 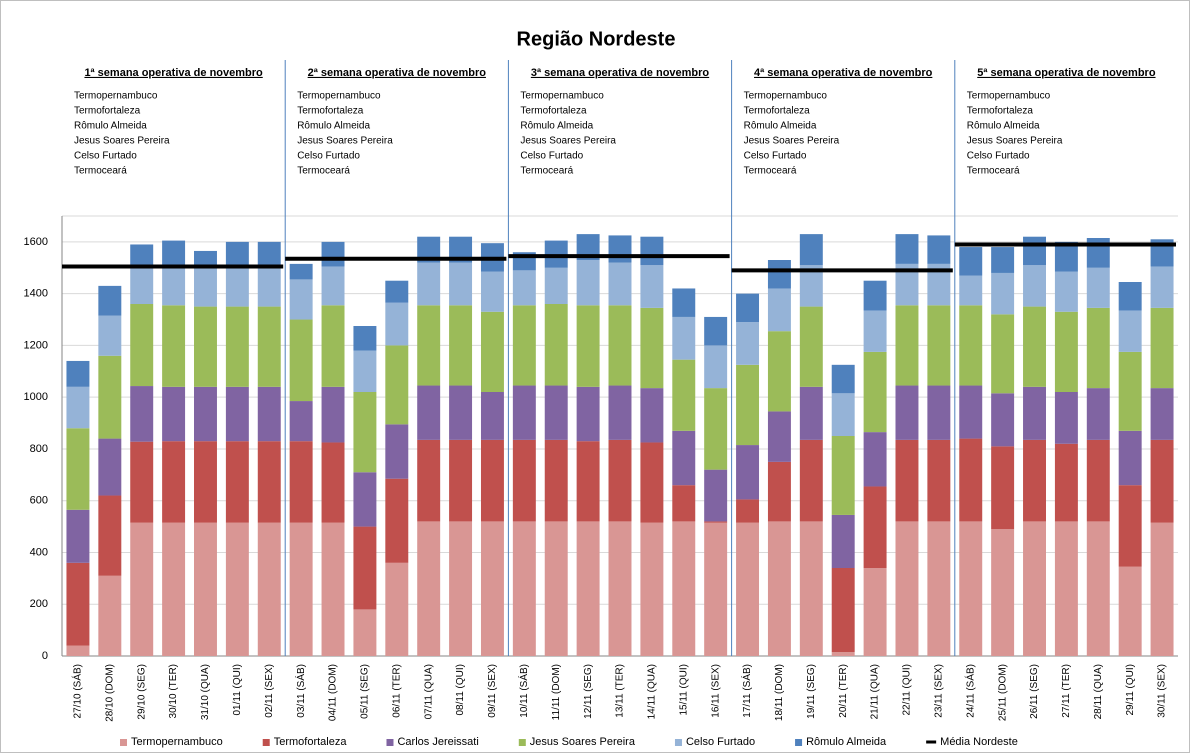 What do you see at coordinates (588, 691) in the screenshot?
I see `x-tick-label: 12/11 (SEG)` at bounding box center [588, 691].